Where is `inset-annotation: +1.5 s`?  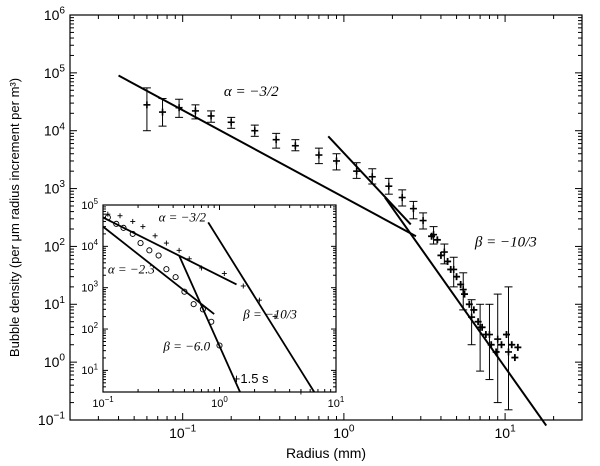
inset-annotation: +1.5 s is located at coordinates (251, 378).